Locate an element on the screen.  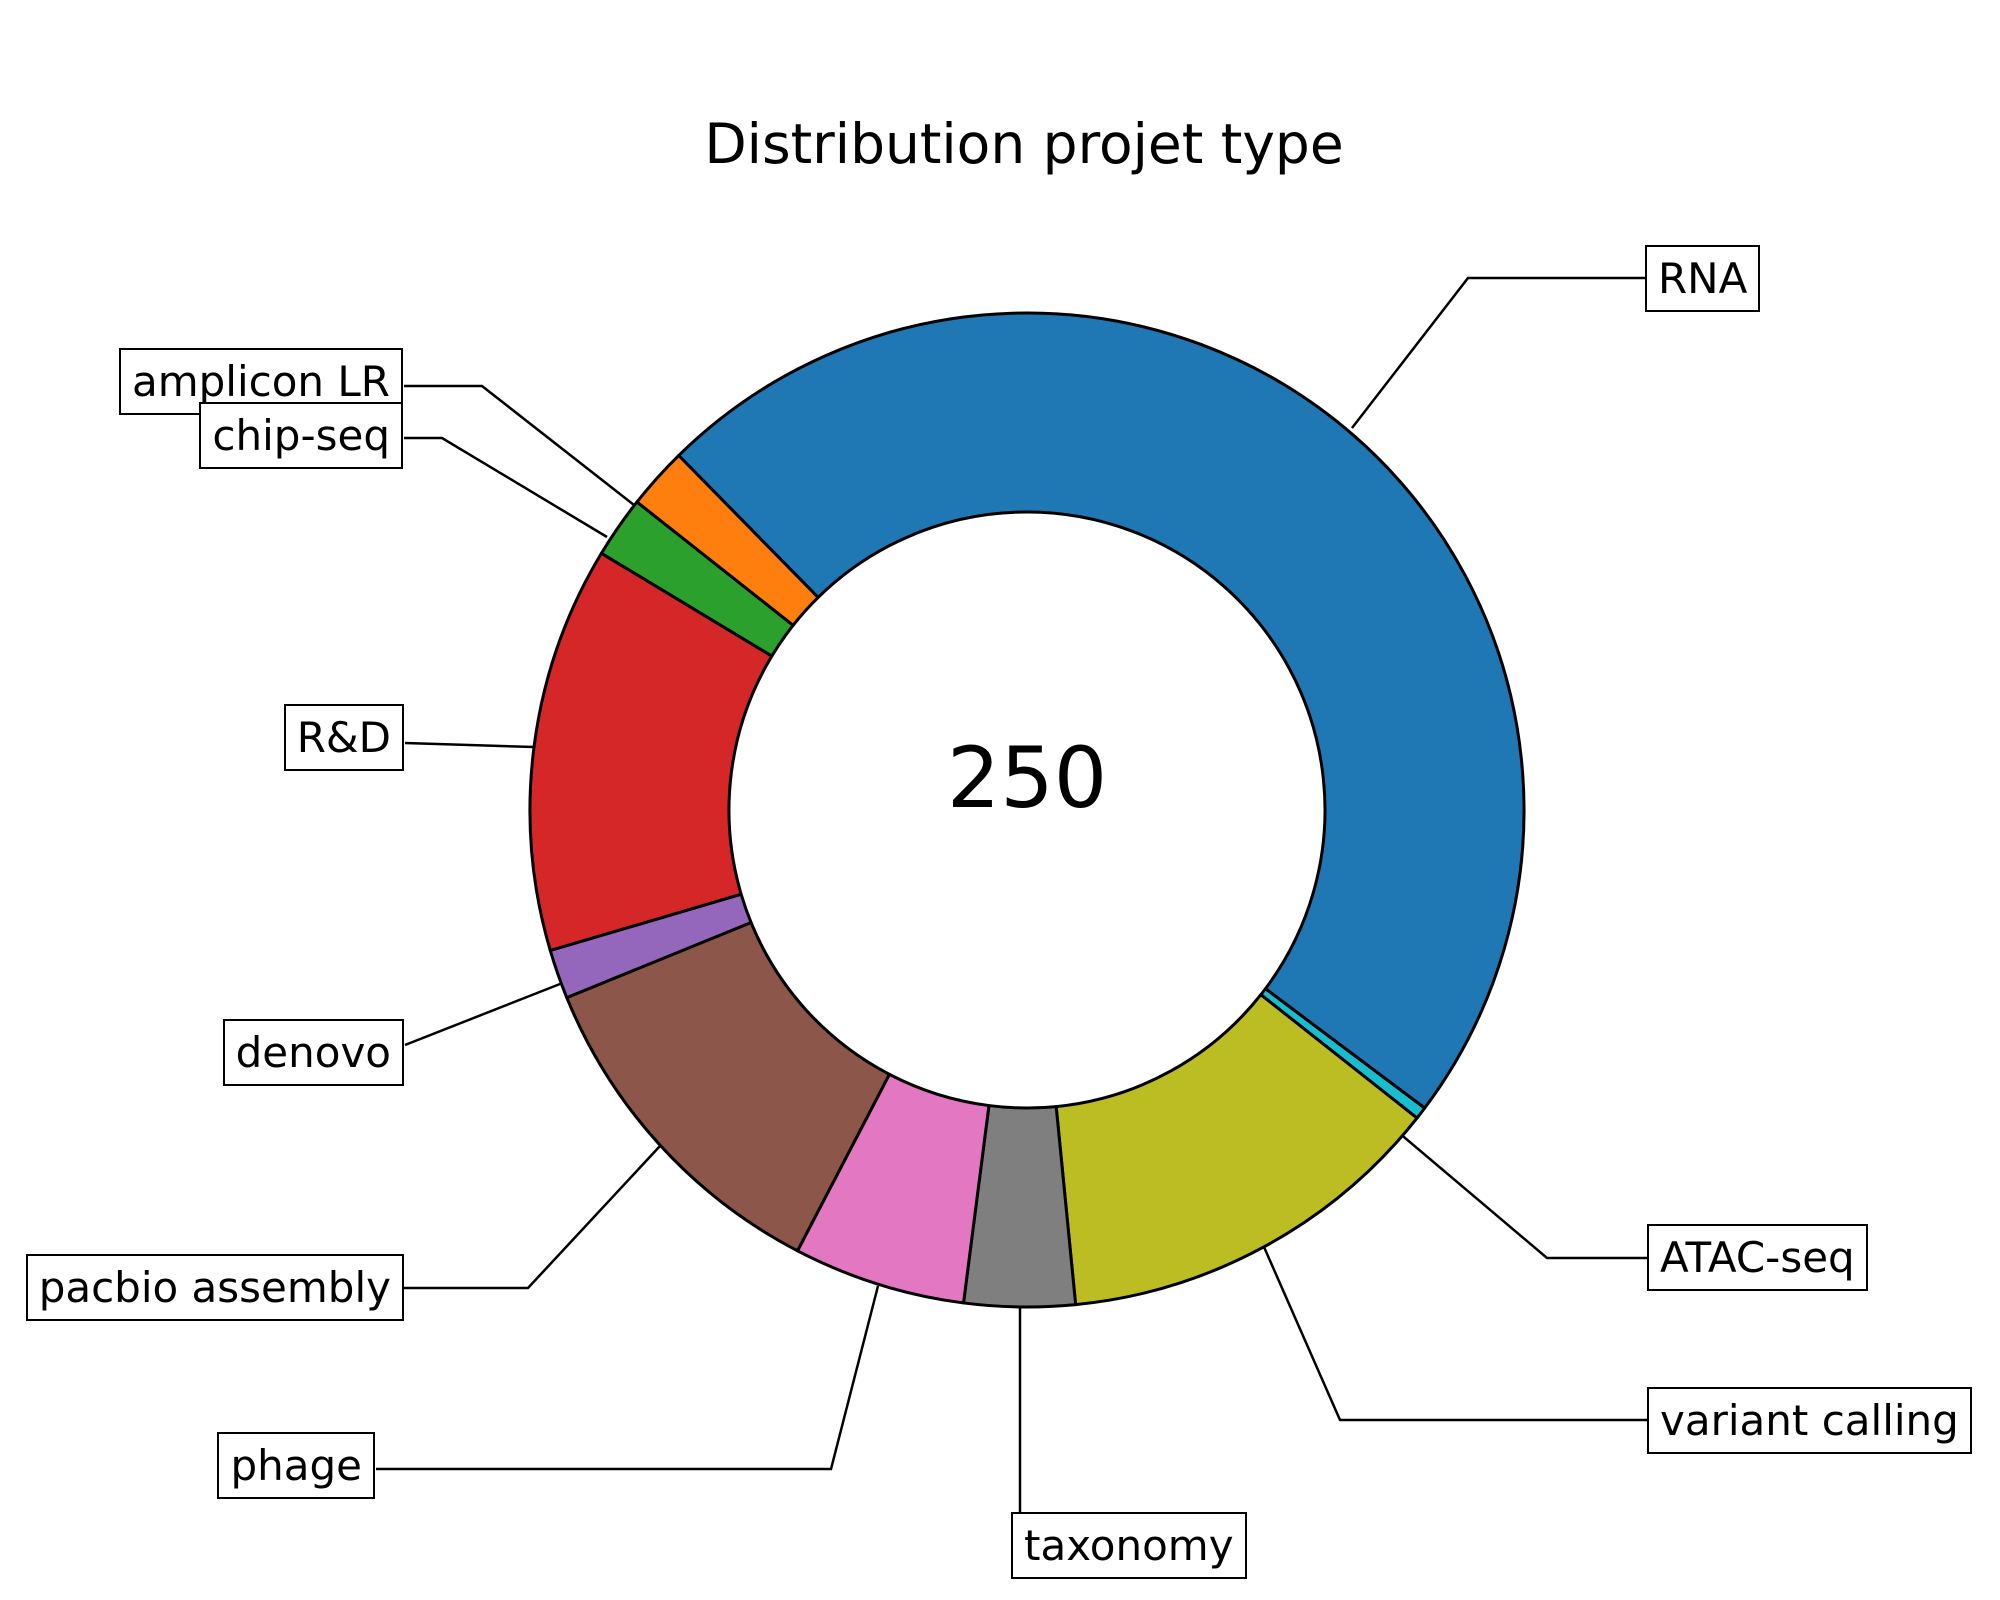
leader-line-r-d is located at coordinates (469, 745).